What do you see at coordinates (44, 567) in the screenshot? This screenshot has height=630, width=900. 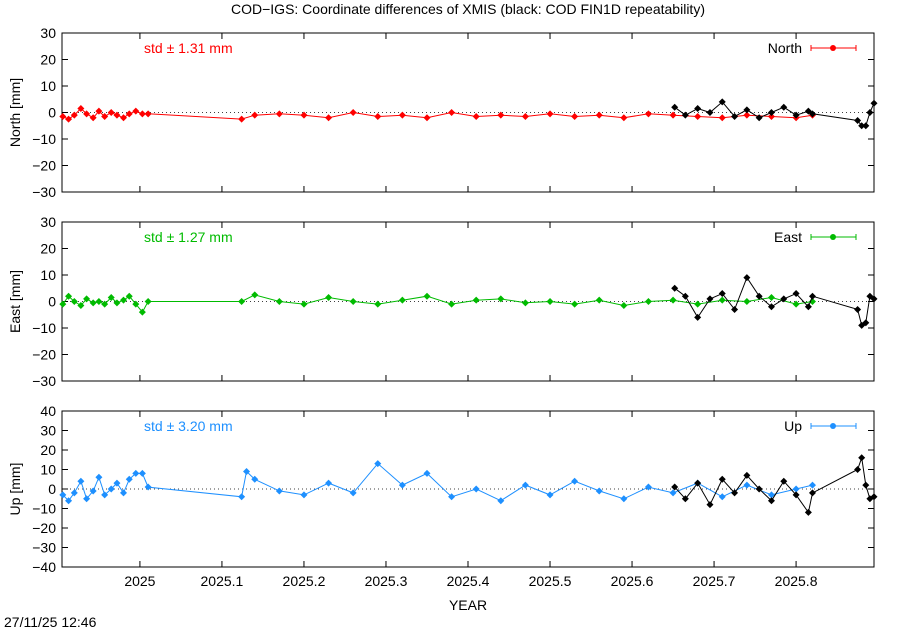 I see `y-tick-label: −40` at bounding box center [44, 567].